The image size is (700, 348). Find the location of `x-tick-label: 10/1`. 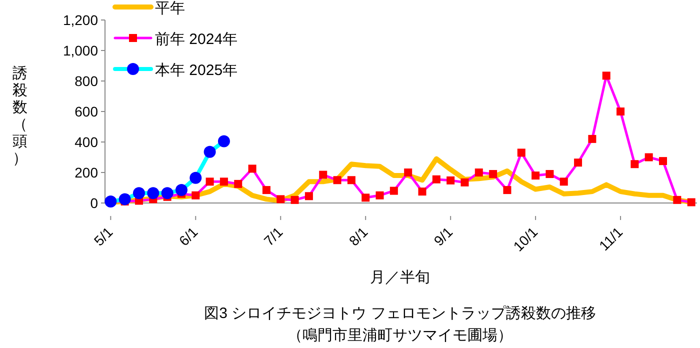

x-tick-label: 10/1 is located at coordinates (525, 239).